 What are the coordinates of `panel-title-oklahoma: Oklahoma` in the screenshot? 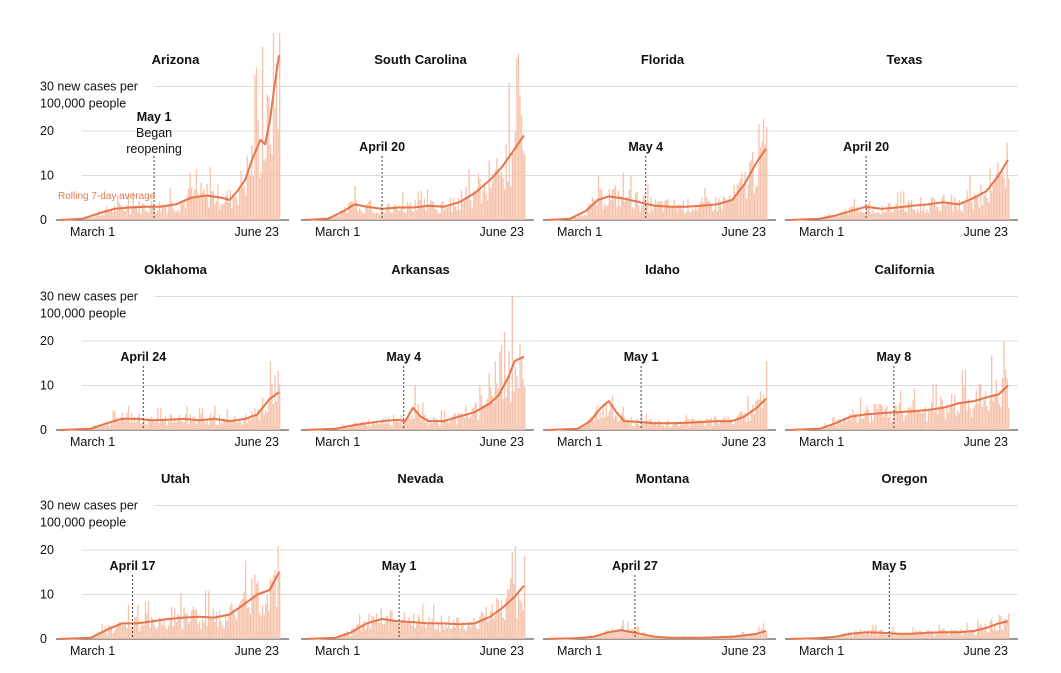 It's located at (176, 269).